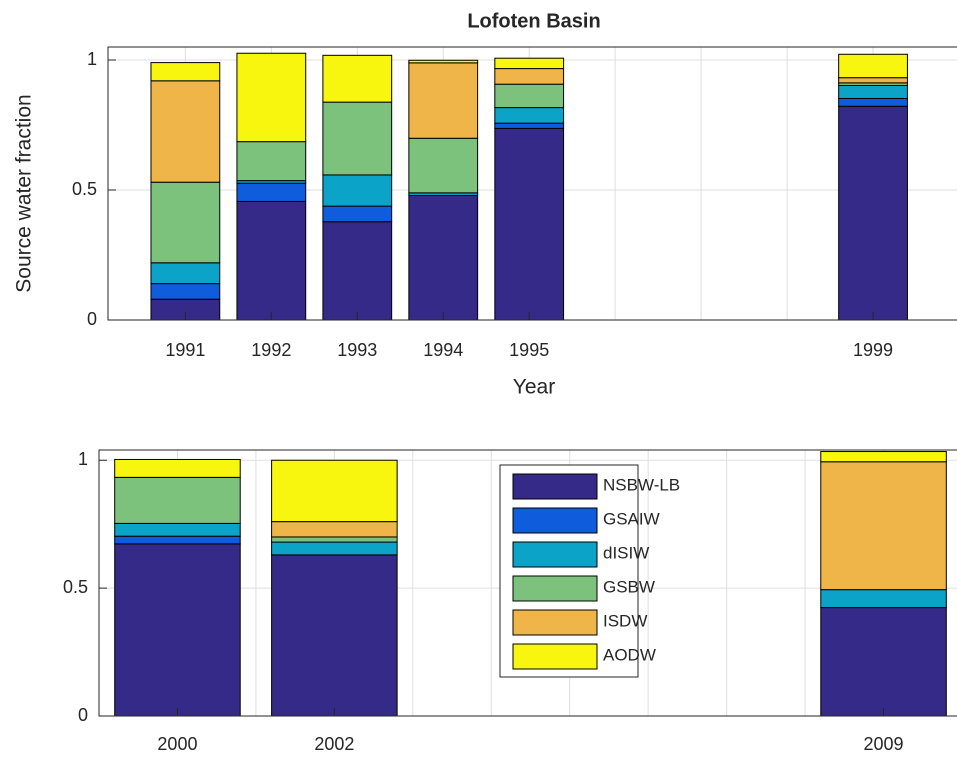 The height and width of the screenshot is (762, 957). I want to click on legend-label: NSBW-LB, so click(641, 484).